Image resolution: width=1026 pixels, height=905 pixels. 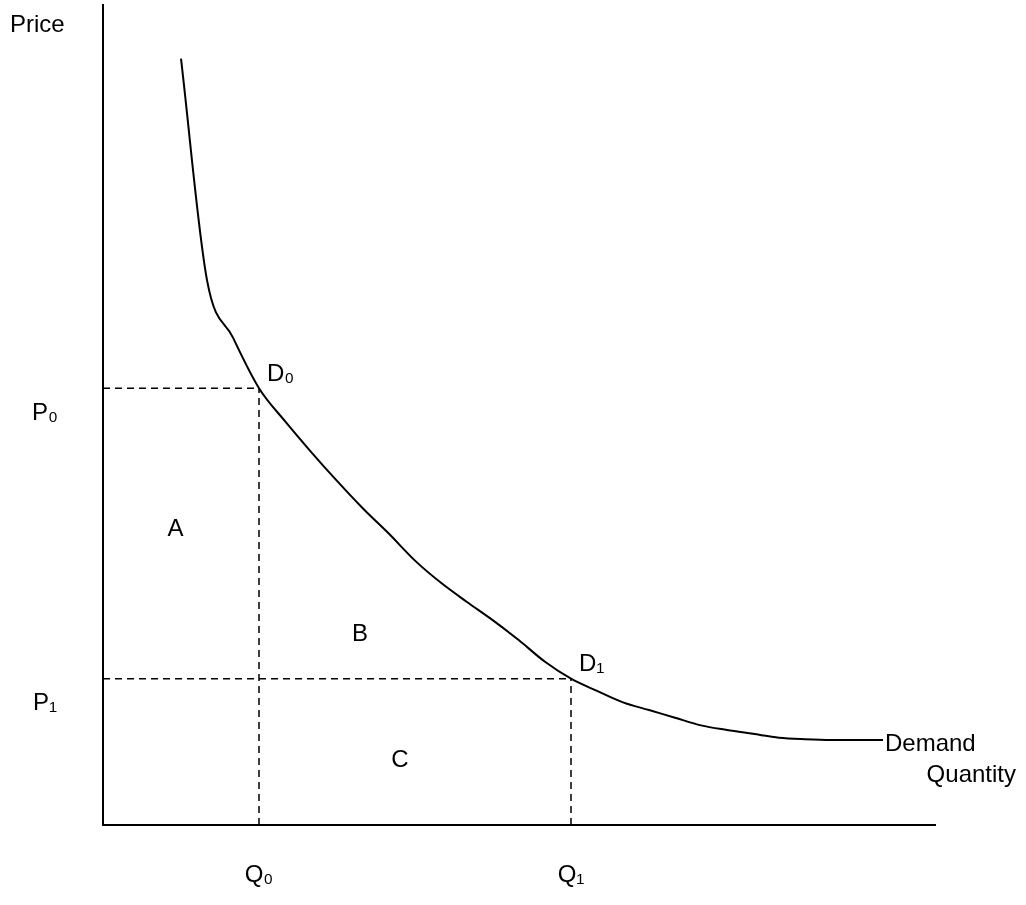 What do you see at coordinates (592, 663) in the screenshot?
I see `annotation: D₁` at bounding box center [592, 663].